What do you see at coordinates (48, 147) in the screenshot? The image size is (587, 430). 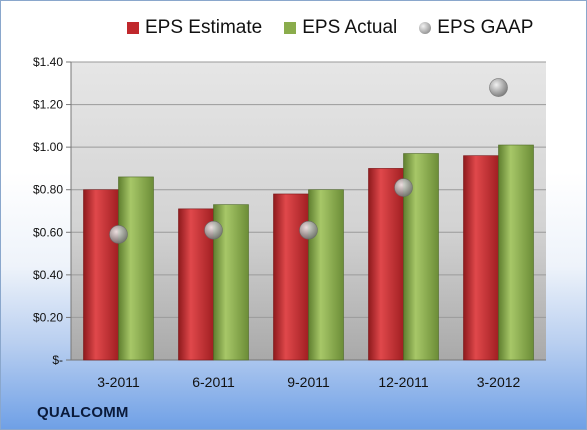 I see `y-tick-label: $1.00` at bounding box center [48, 147].